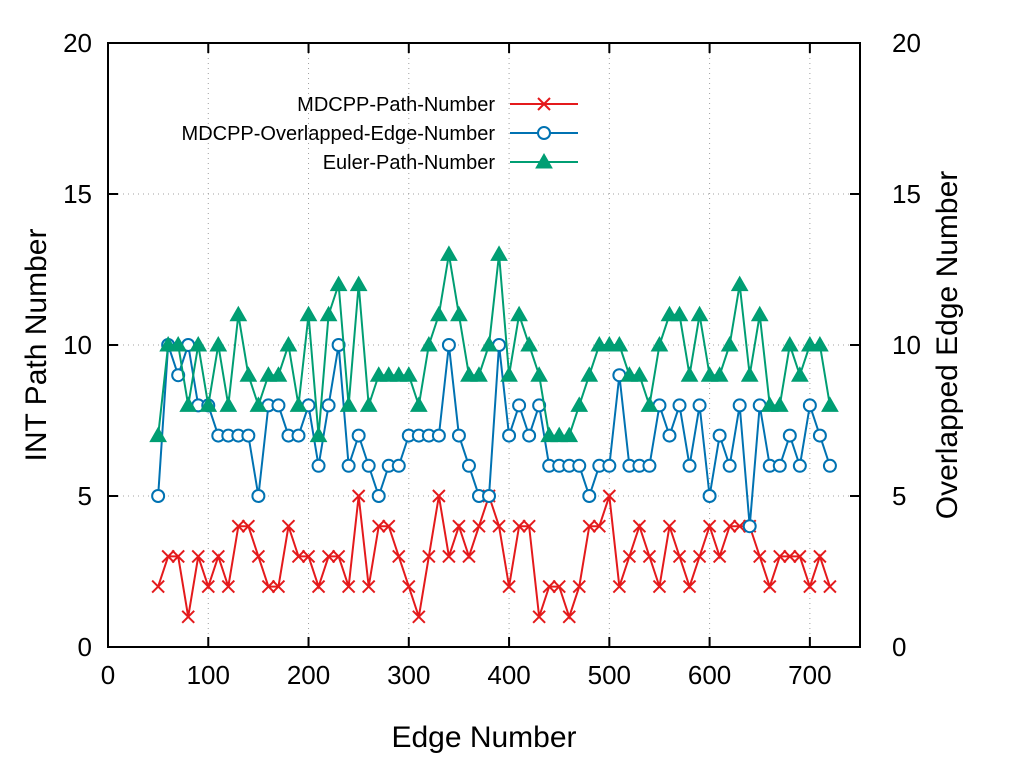  I want to click on series-mdcpp-path-number, so click(494, 556).